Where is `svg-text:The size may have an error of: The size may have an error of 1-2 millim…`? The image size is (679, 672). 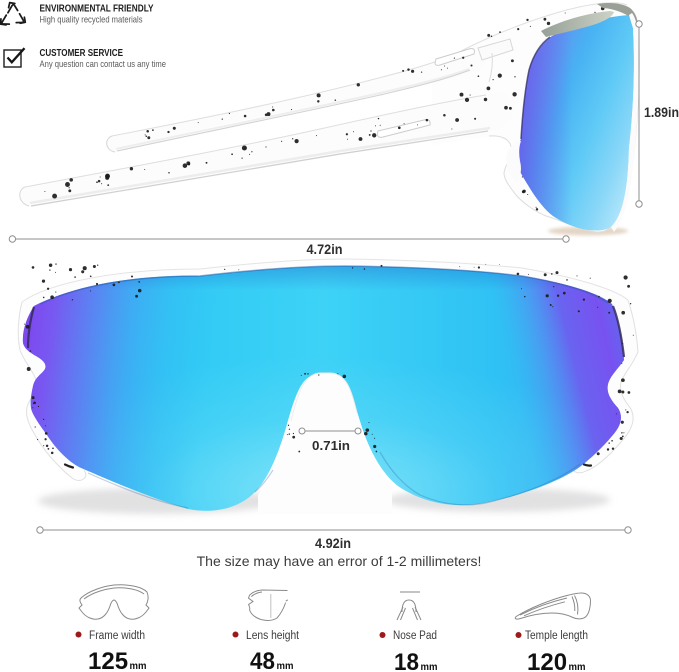 svg-text:The size may have an error of: The size may have an error of 1-2 millim… is located at coordinates (339, 561).